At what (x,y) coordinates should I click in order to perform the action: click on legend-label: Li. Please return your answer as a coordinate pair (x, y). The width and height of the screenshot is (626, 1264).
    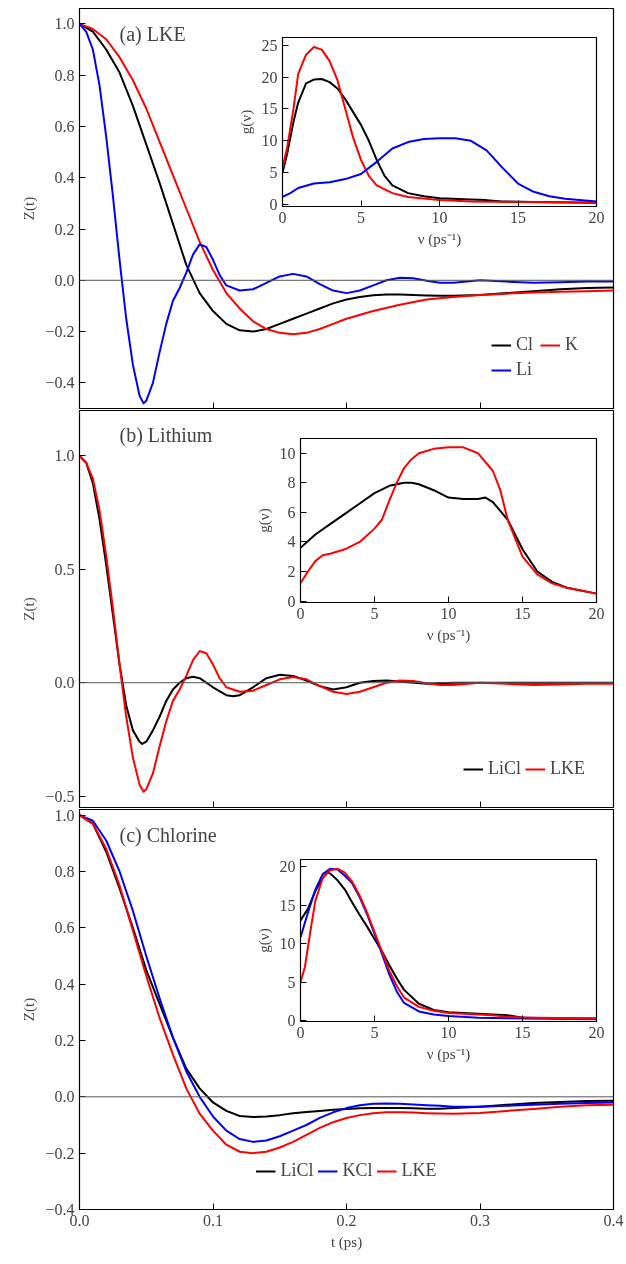
    Looking at the image, I should click on (524, 369).